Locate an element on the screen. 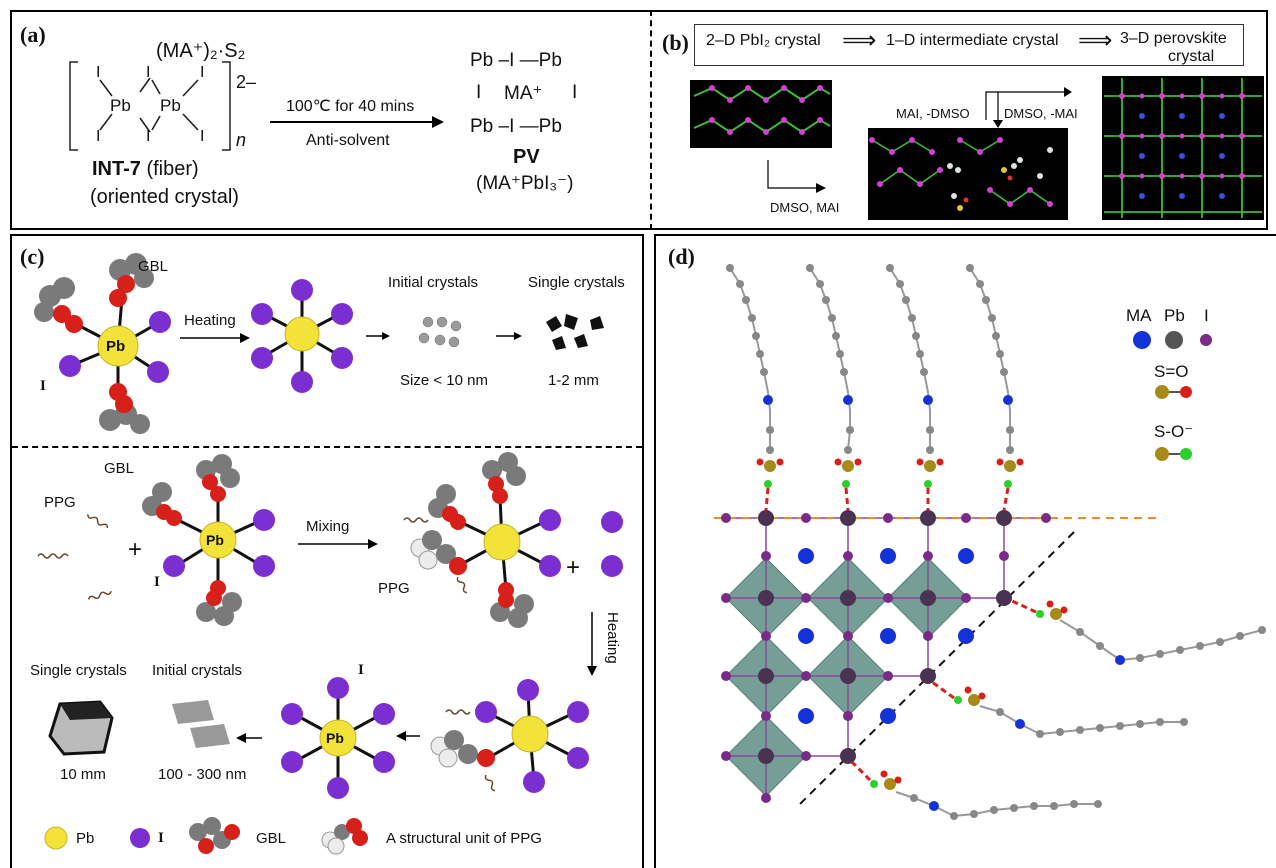 The height and width of the screenshot is (868, 1276). iodide-tl: I is located at coordinates (98, 72).